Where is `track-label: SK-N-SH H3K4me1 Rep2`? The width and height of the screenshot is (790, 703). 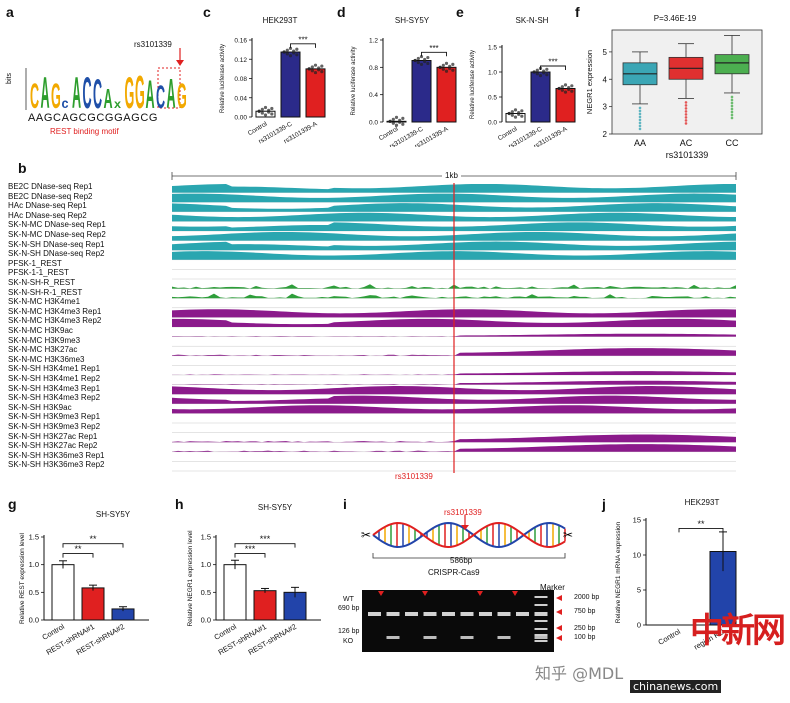
track-label: SK-N-SH H3K4me1 Rep2 is located at coordinates (54, 378).